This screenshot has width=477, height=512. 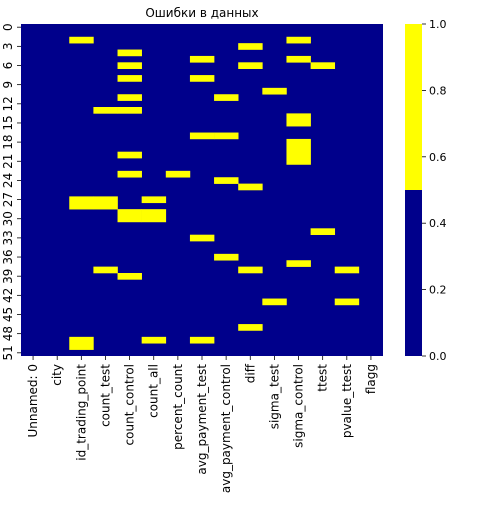 I want to click on y-tick-label: 33, so click(x=8, y=237).